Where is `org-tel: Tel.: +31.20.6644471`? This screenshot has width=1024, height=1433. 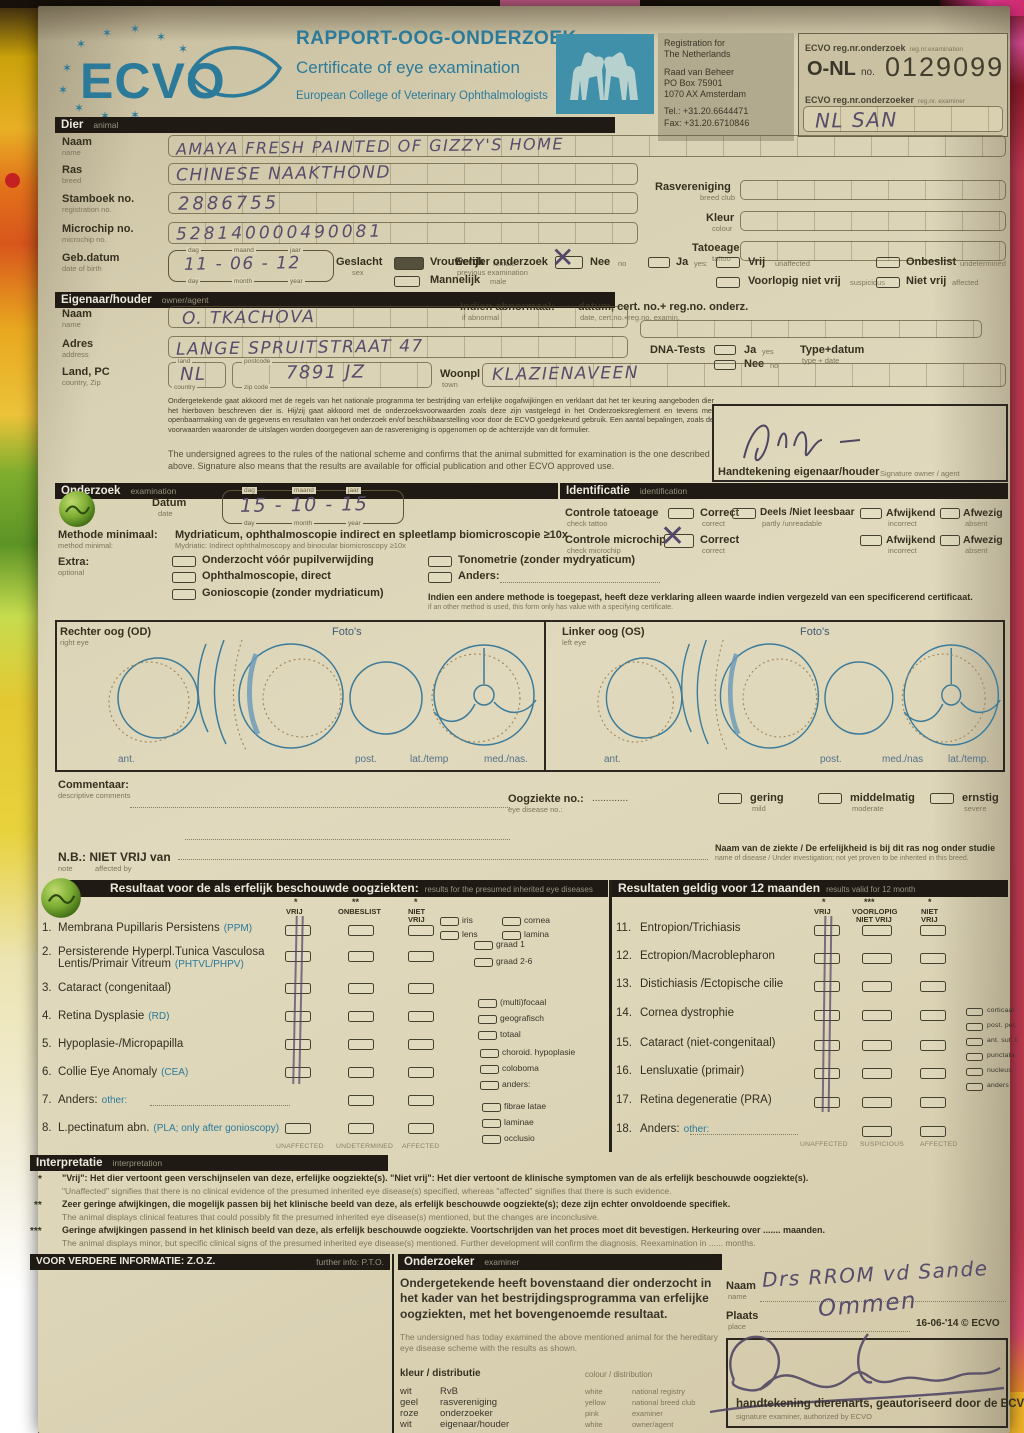 org-tel: Tel.: +31.20.6644471 is located at coordinates (706, 111).